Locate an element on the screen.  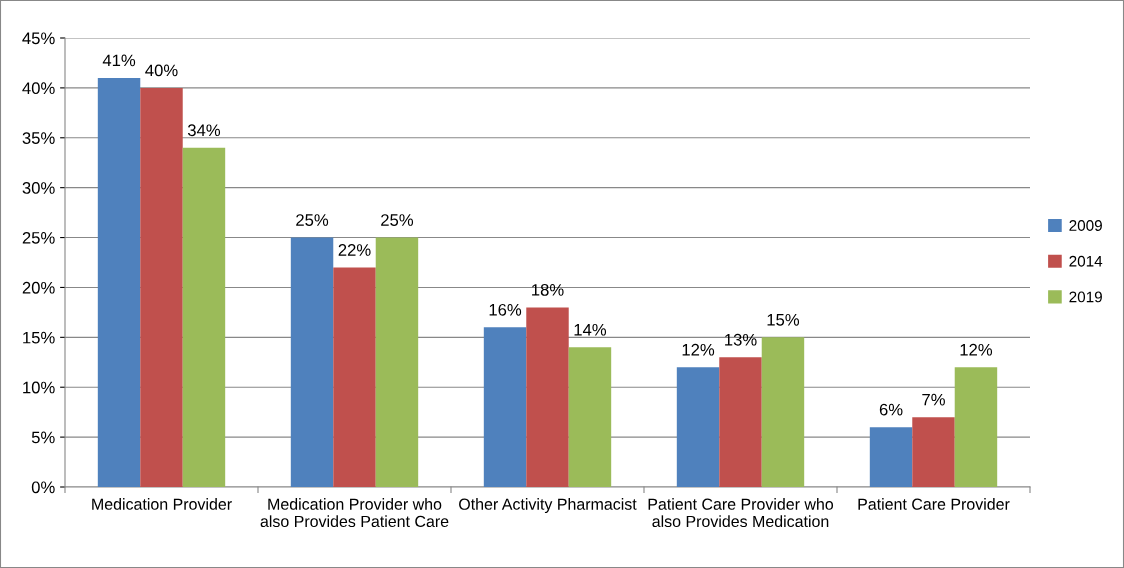
y-tick-label: 5% is located at coordinates (43, 437).